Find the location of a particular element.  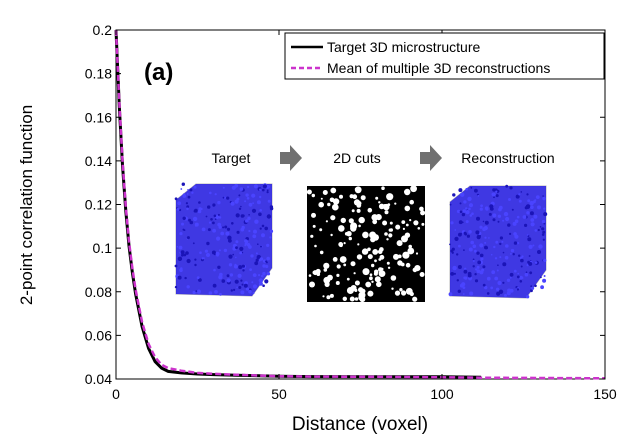

y-tick-label: 0.2 is located at coordinates (103, 30).